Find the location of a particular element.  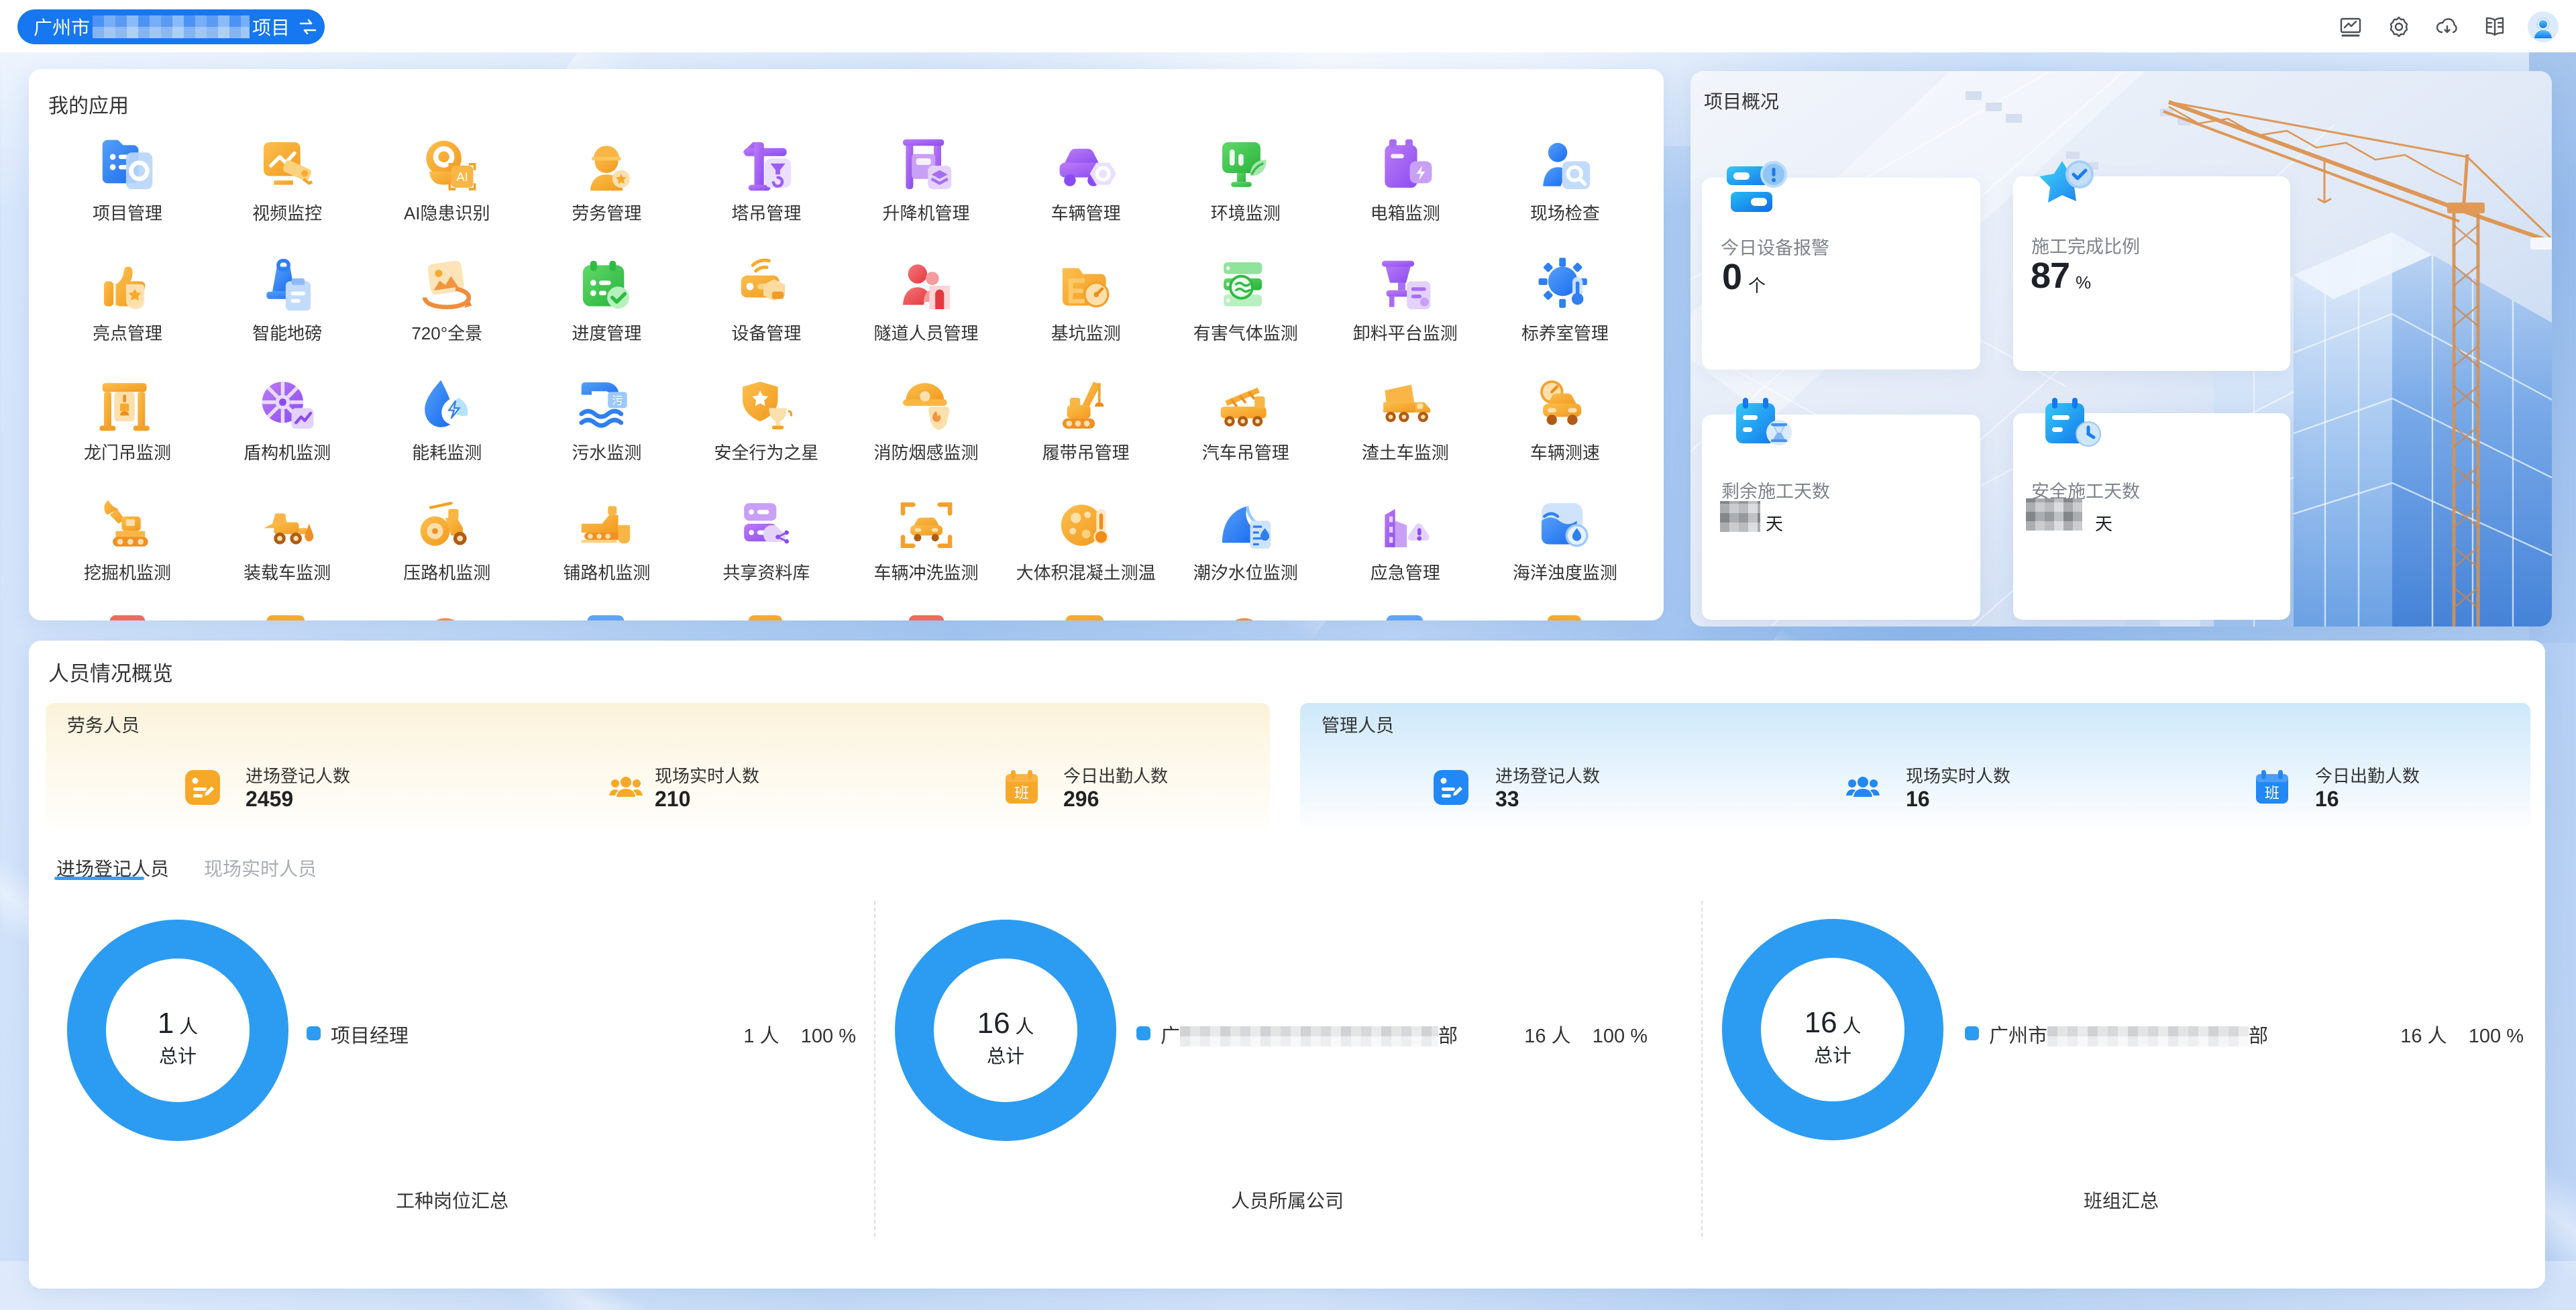

svg-text: AI is located at coordinates (462, 177).